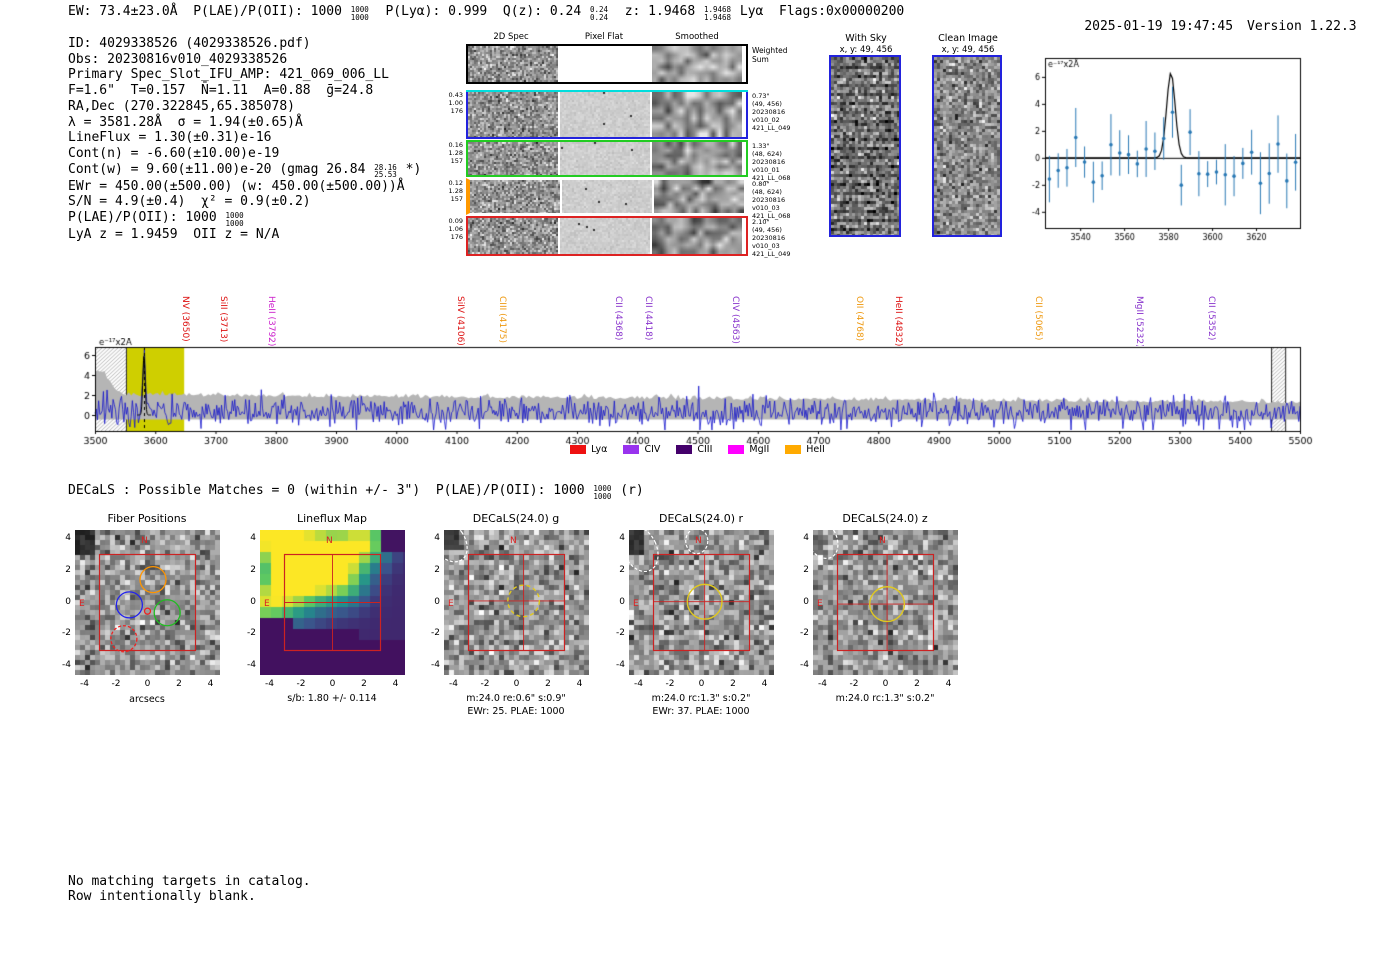 Image resolution: width=1400 pixels, height=953 pixels. Describe the element at coordinates (771, 254) in the screenshot. I see `spec2d-right-label: 421_LL_049` at that location.